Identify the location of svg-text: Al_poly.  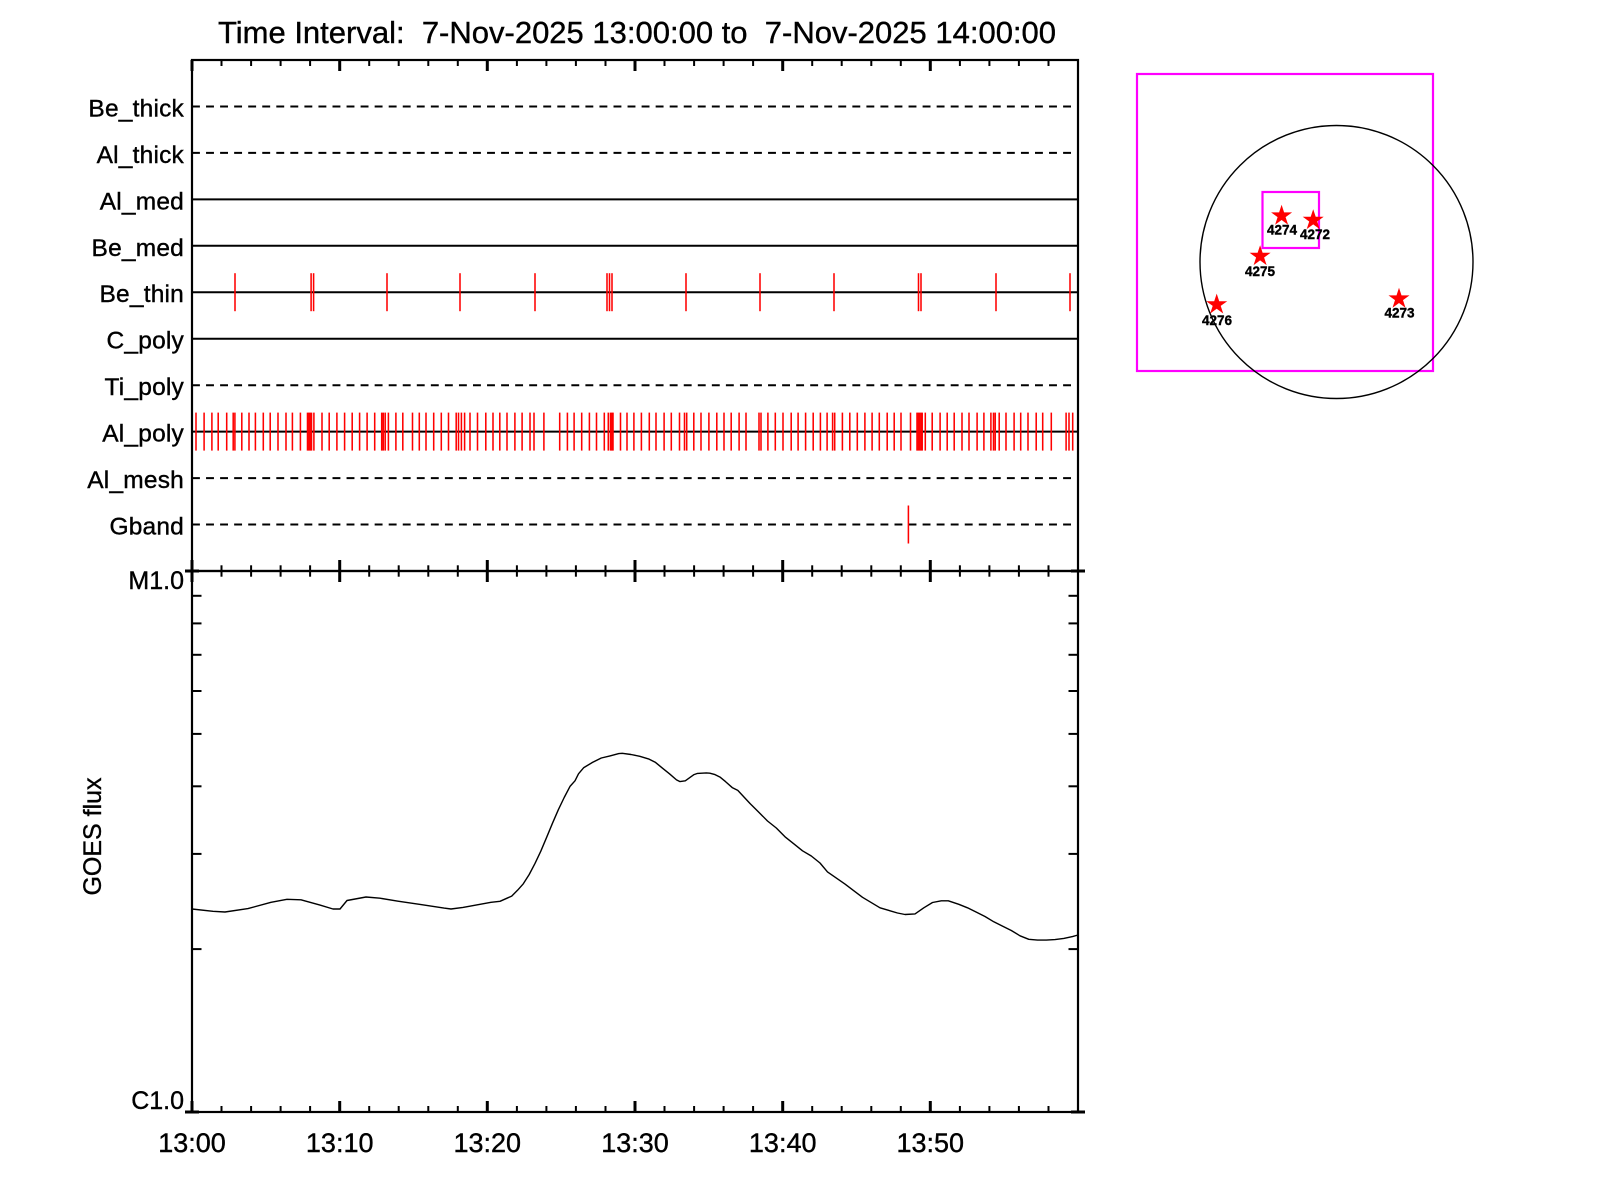
(143, 434).